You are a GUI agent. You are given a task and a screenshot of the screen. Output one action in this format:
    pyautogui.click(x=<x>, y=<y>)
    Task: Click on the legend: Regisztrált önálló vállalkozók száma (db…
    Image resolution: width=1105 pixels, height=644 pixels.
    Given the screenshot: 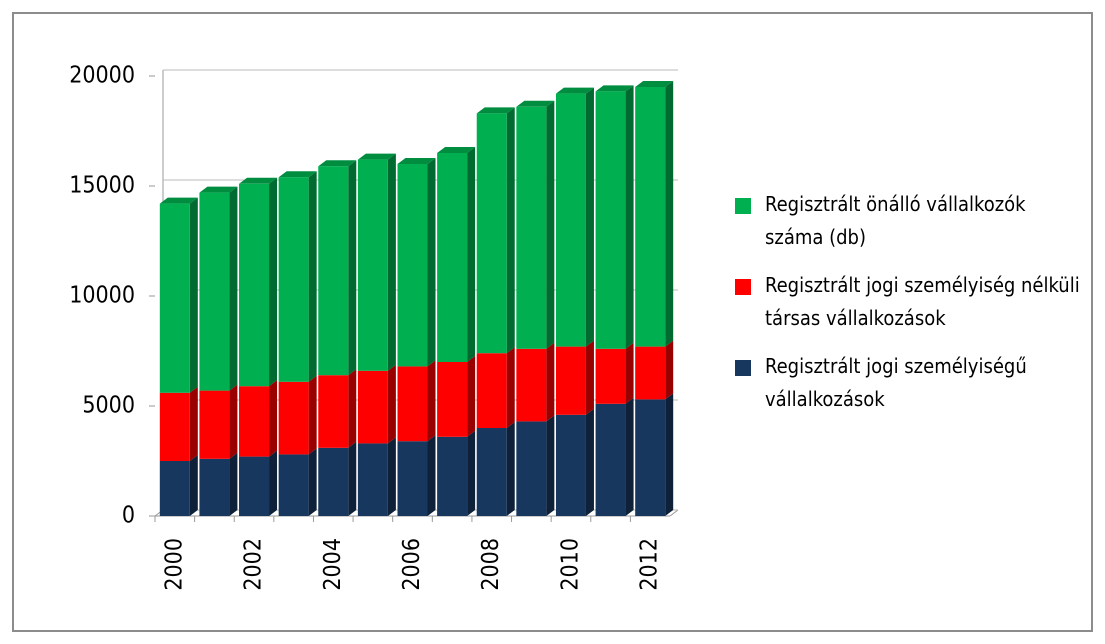 What is the action you would take?
    pyautogui.click(x=907, y=309)
    